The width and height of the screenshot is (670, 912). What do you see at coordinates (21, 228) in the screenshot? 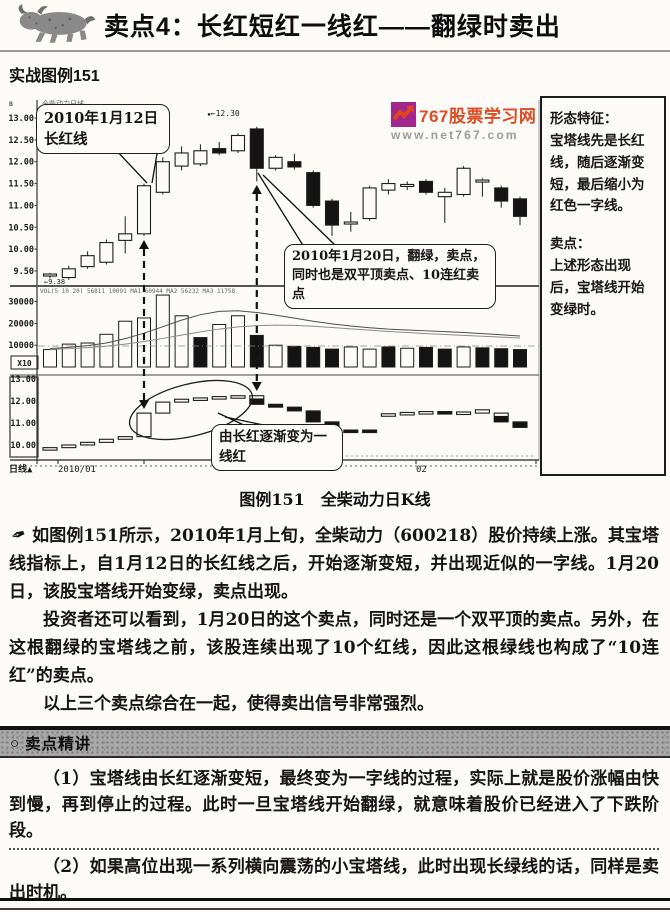
I see `kline-ytick: 10.50` at bounding box center [21, 228].